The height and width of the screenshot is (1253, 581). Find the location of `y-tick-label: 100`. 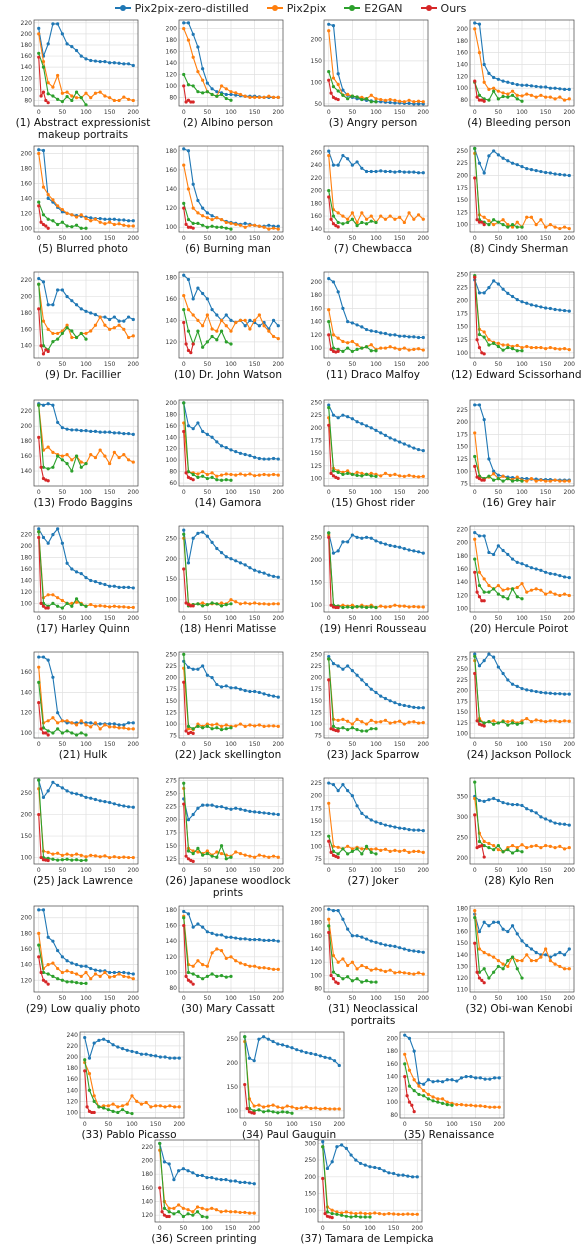

y-tick-label: 100 is located at coordinates (463, 609).